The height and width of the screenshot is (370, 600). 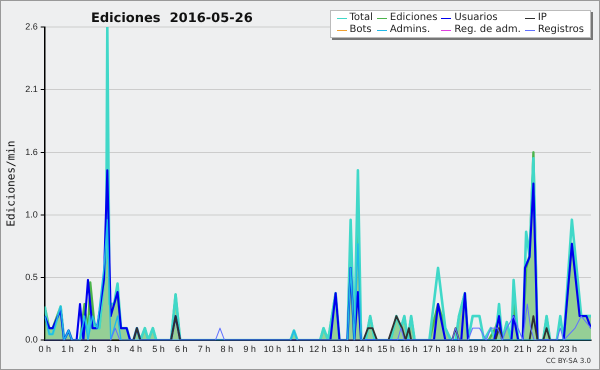 I want to click on x-tick-label: 1 h, so click(x=67, y=349).